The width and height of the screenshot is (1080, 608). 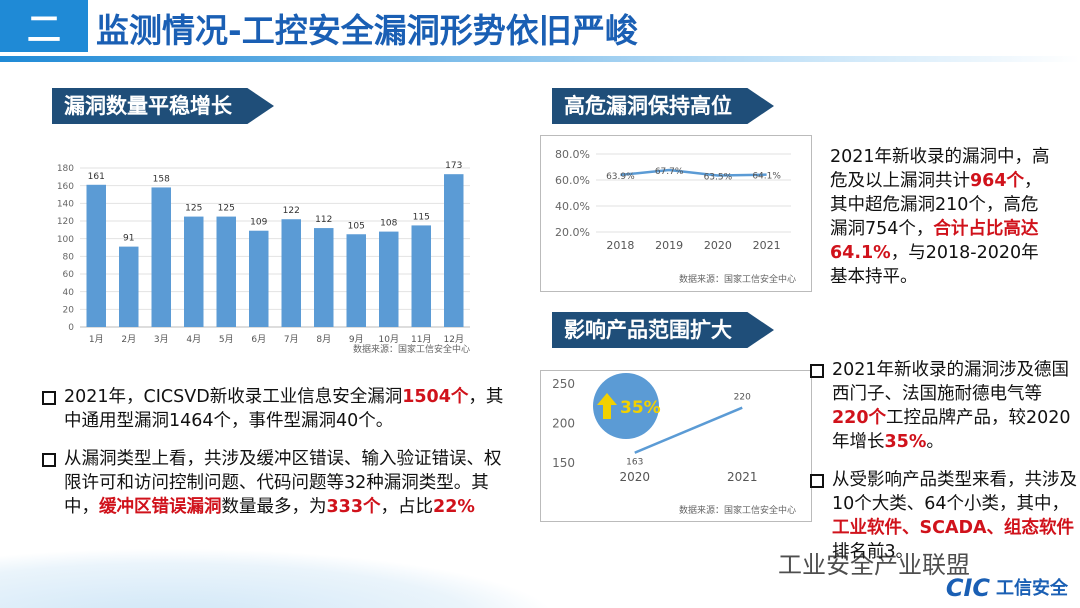 I want to click on y-tick-label: 120, so click(x=65, y=222).